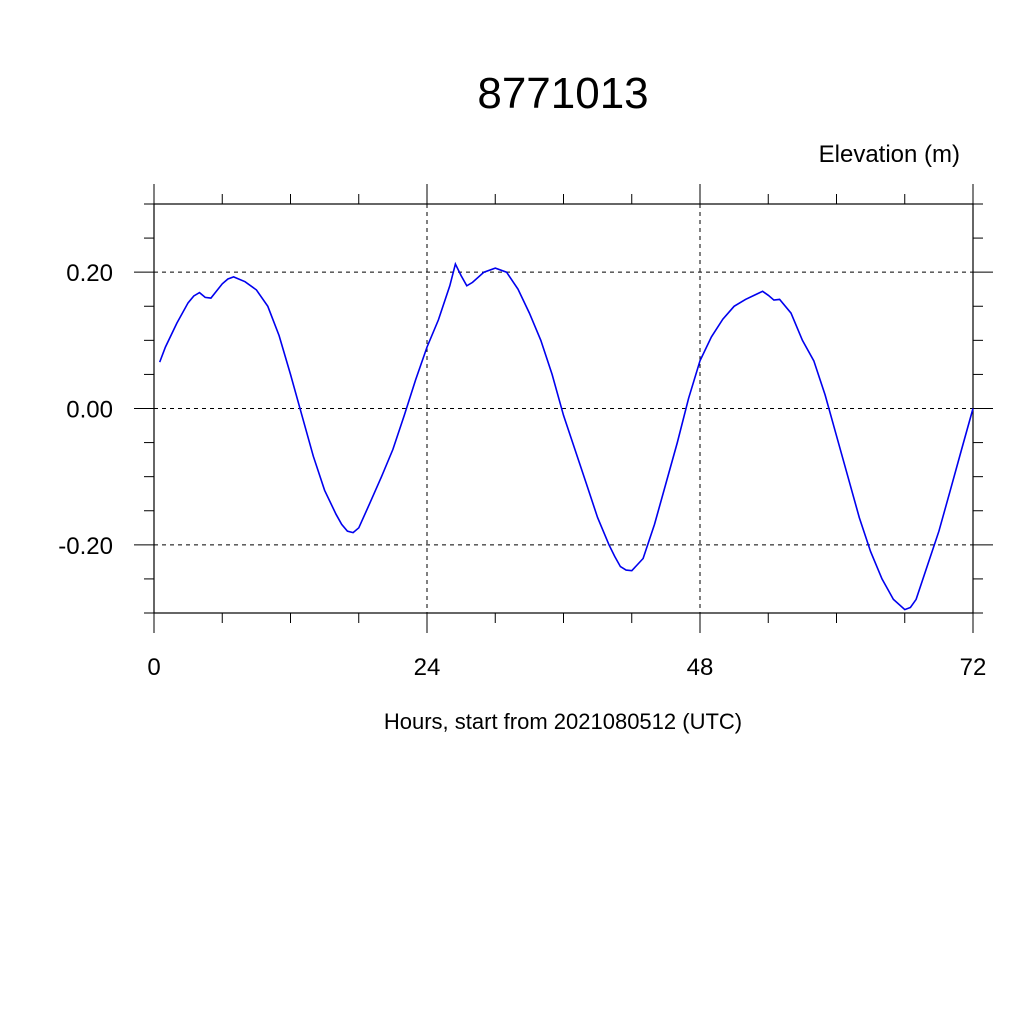 The height and width of the screenshot is (1024, 1024). I want to click on y-tick-label: 0.20, so click(89, 273).